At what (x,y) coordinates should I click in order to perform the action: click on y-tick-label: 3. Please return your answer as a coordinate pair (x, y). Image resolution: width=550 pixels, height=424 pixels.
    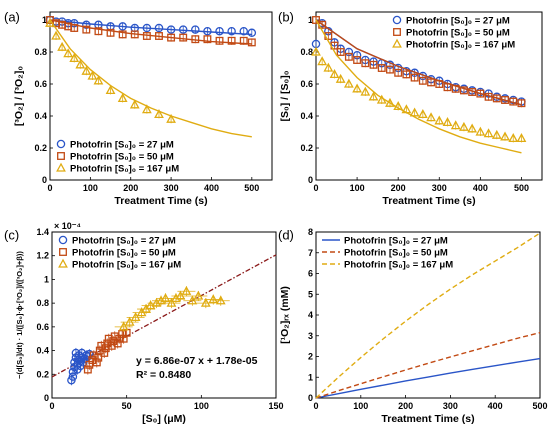
    Looking at the image, I should click on (310, 336).